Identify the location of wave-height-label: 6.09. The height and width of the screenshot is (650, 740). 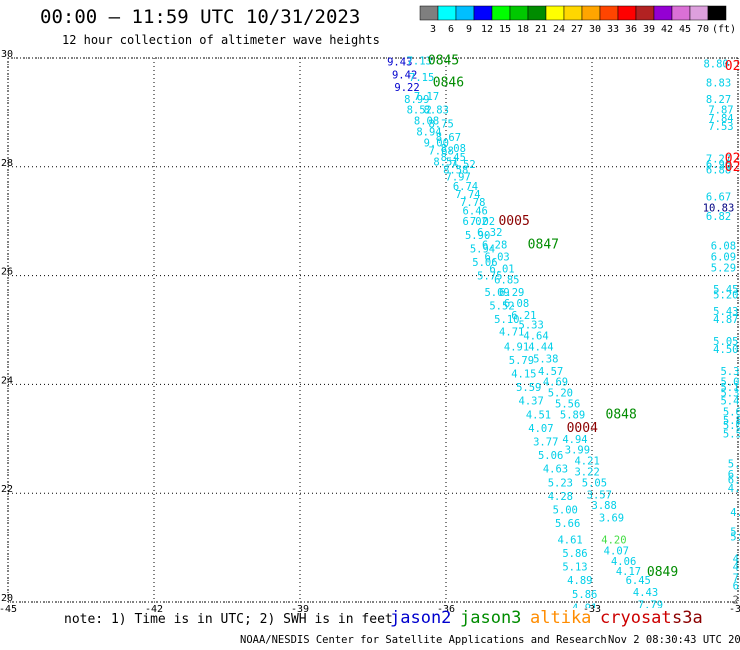
(723, 258).